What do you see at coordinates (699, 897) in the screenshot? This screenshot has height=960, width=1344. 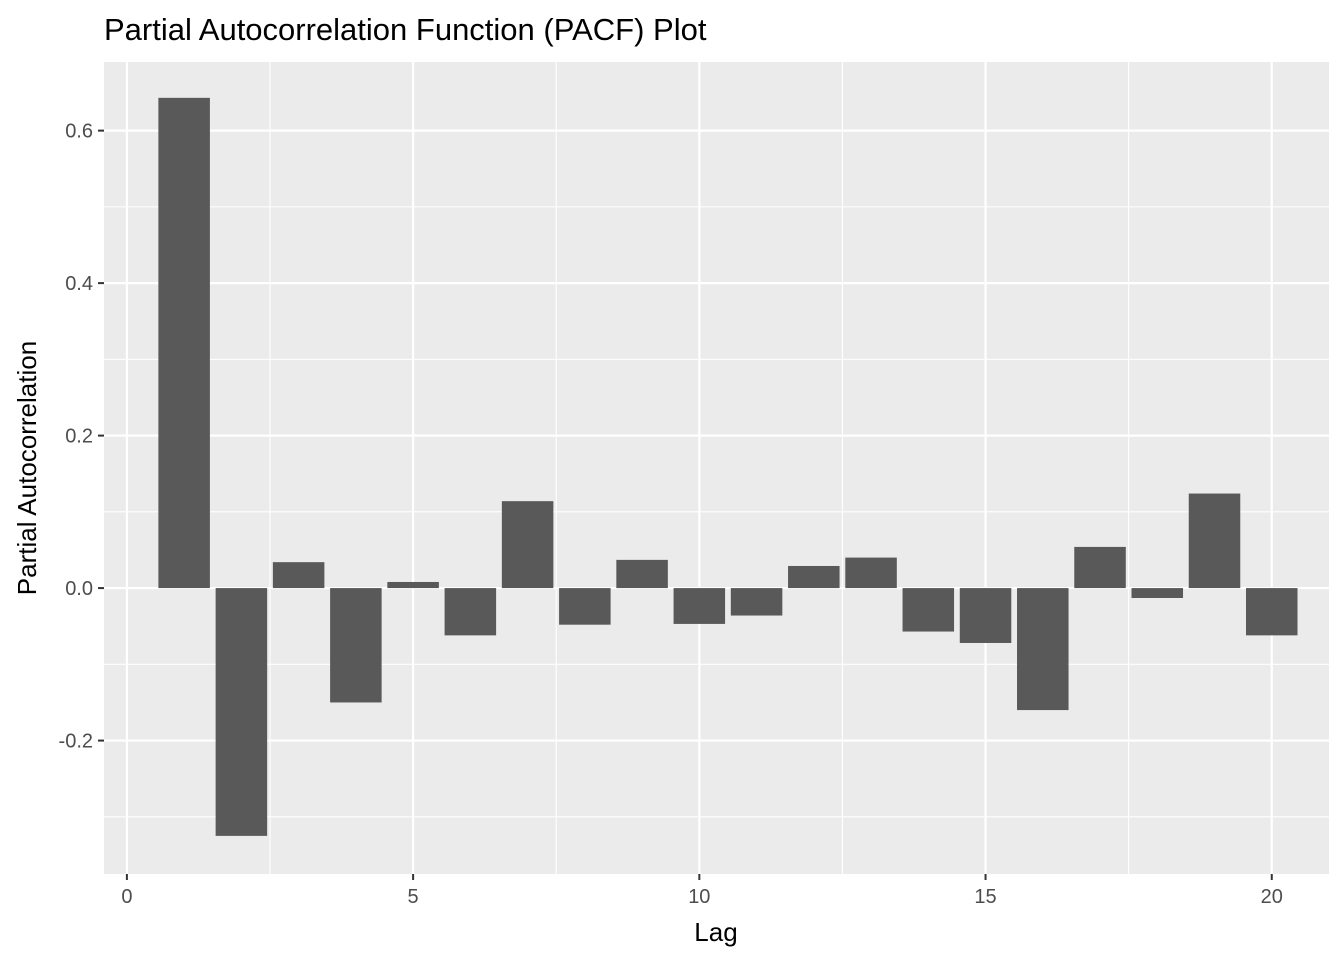 I see `x-tick-label: 10` at bounding box center [699, 897].